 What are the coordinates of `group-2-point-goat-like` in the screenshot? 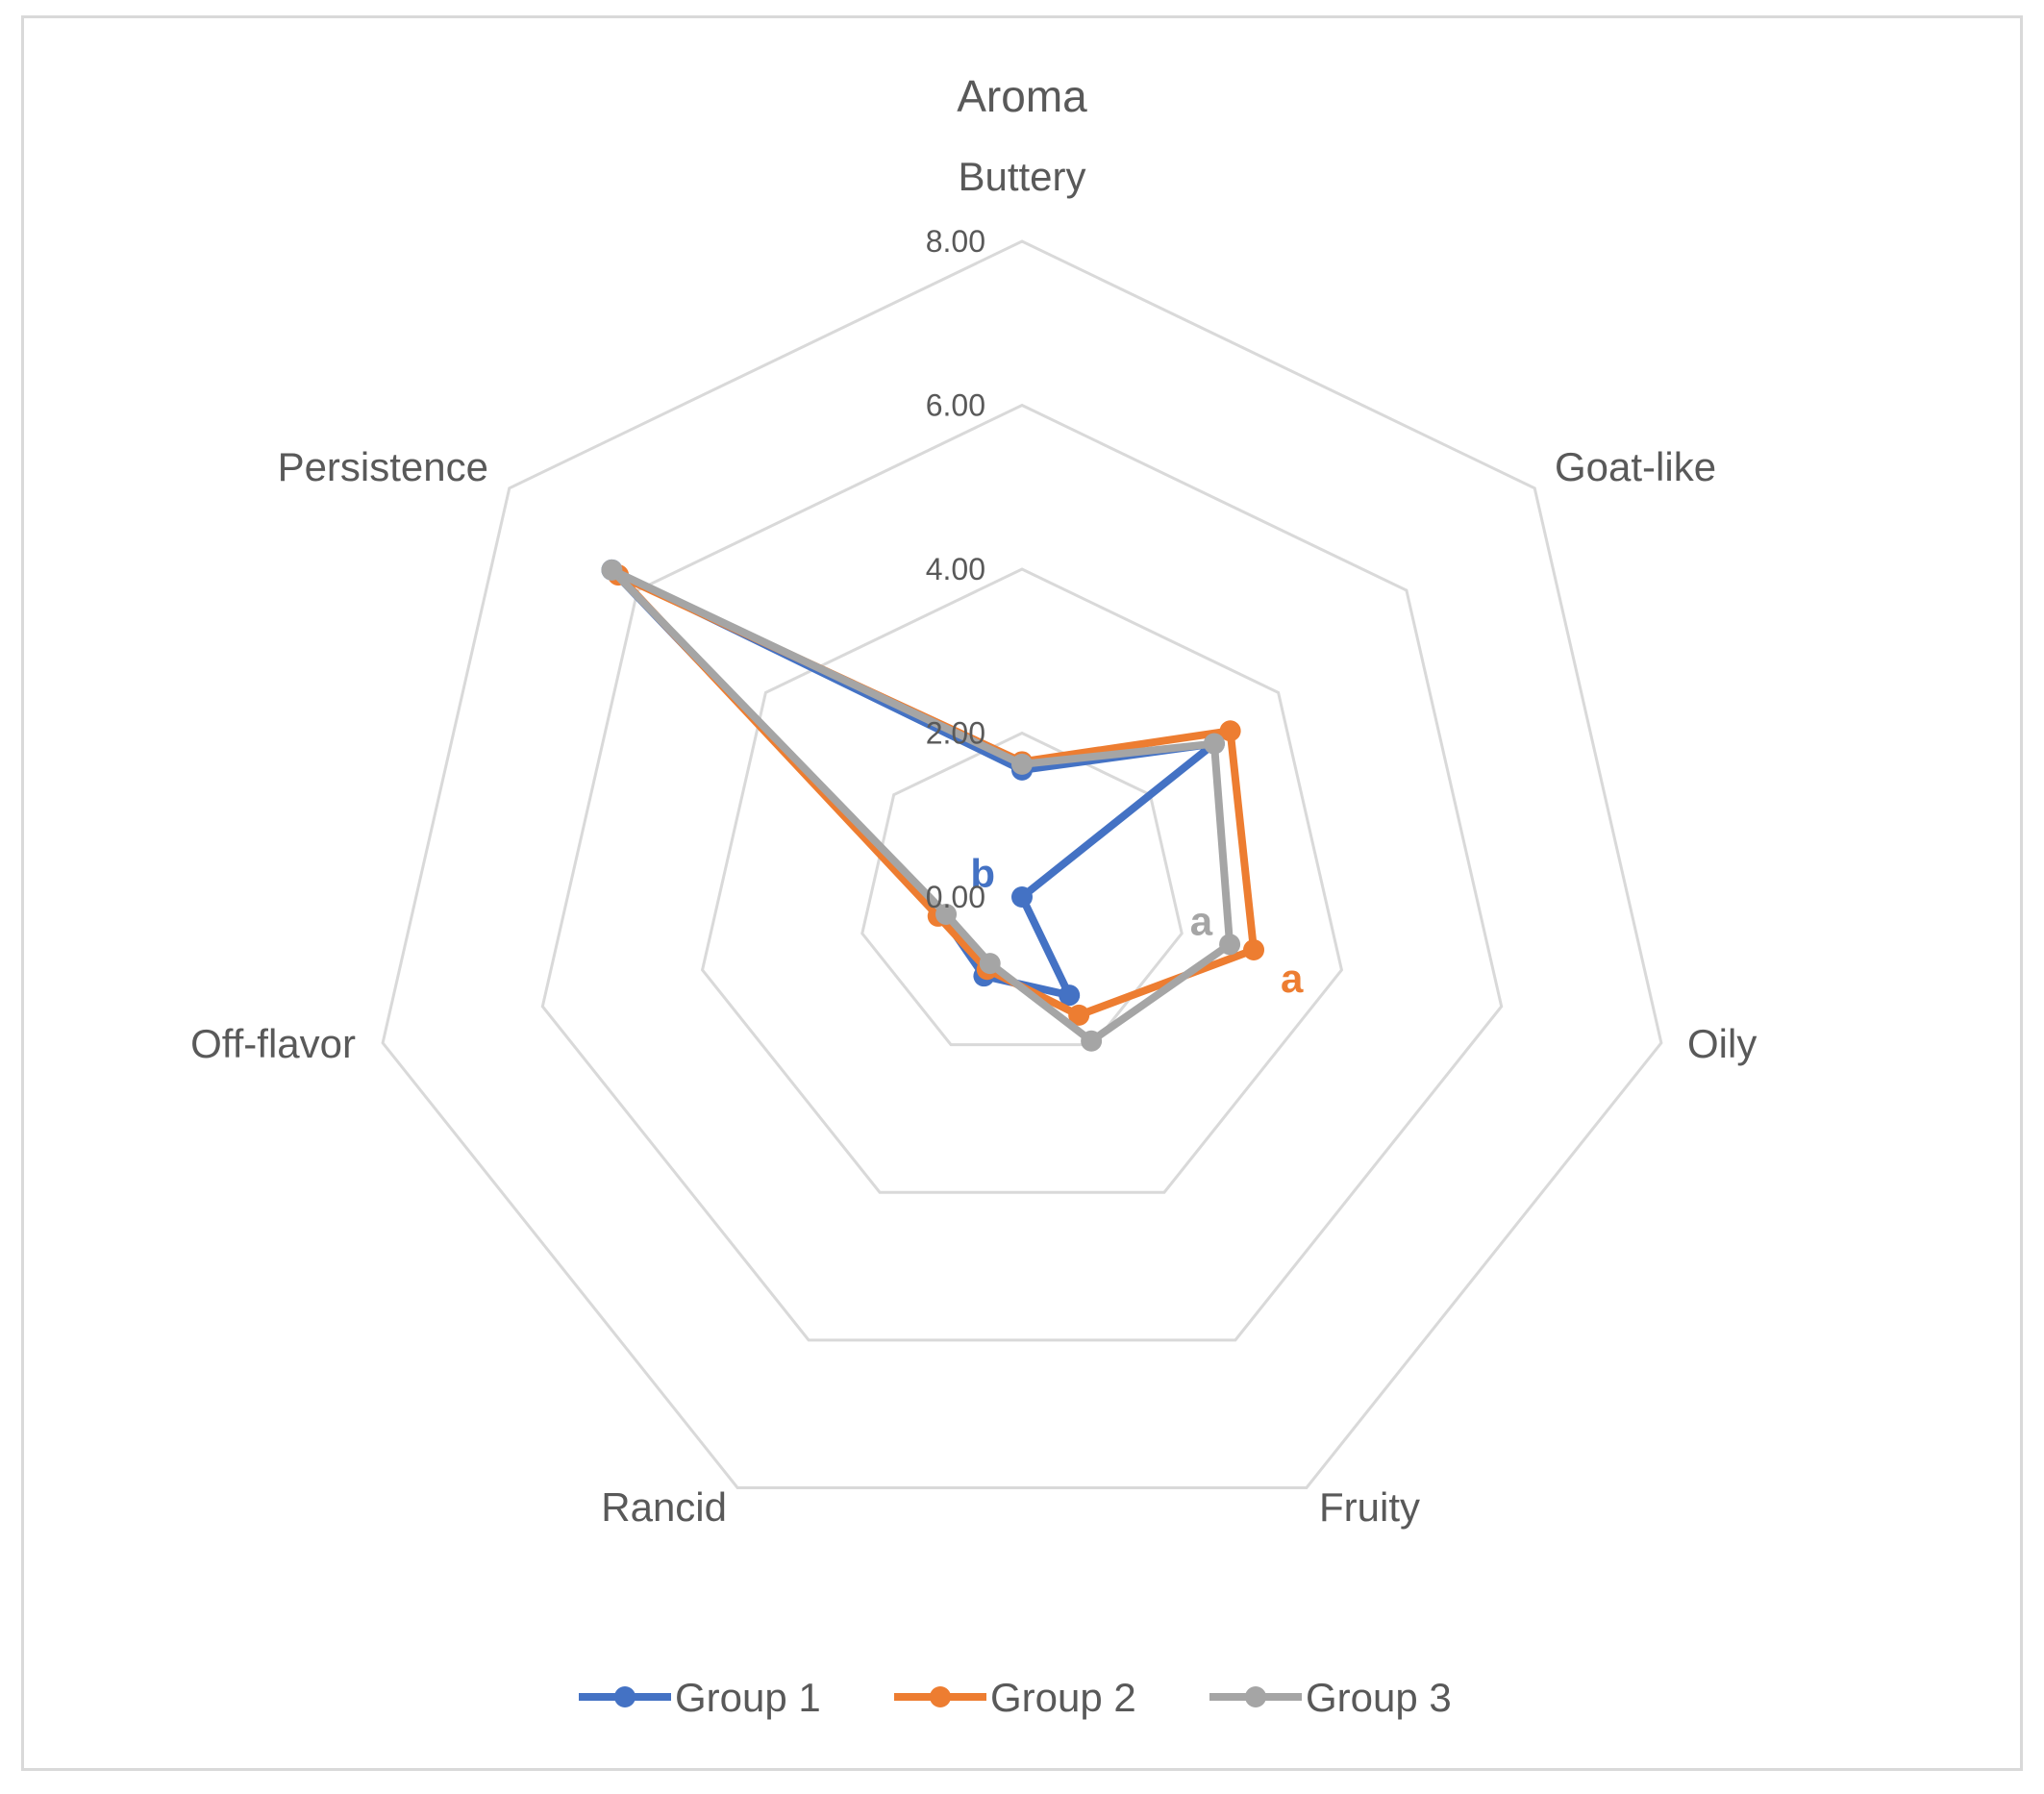 It's located at (1230, 731).